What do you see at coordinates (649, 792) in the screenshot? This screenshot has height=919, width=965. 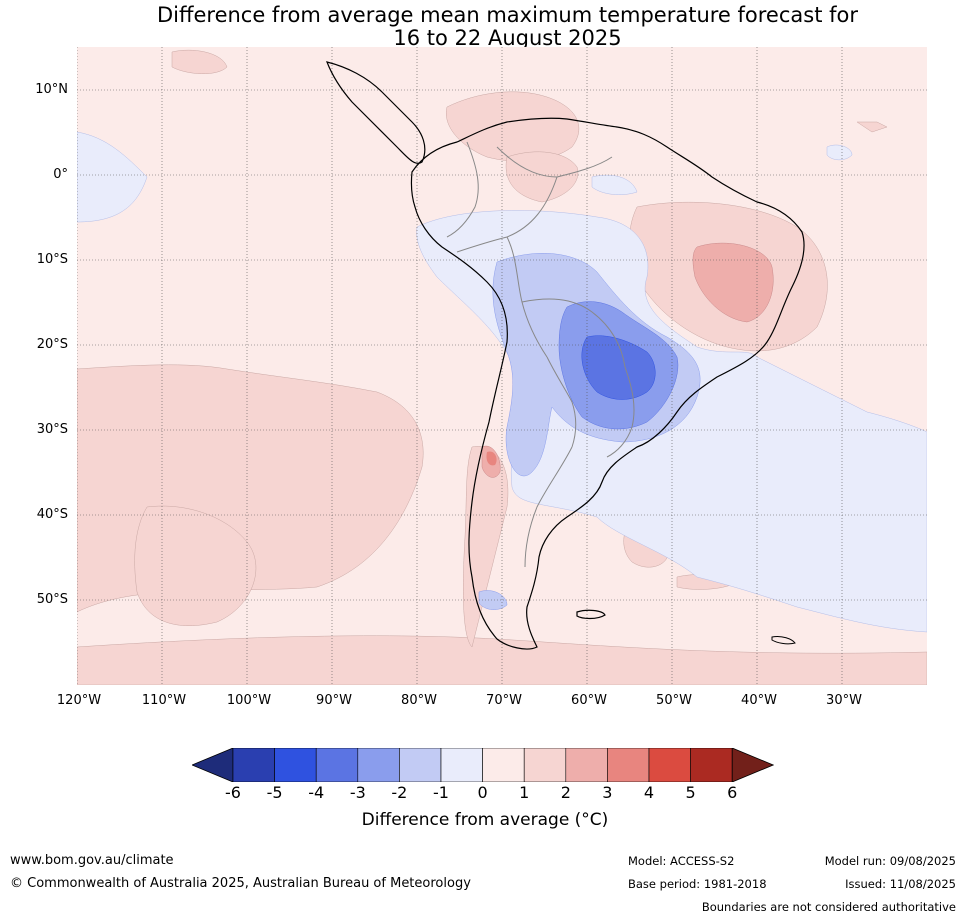 I see `colorbar-tick-label: 4` at bounding box center [649, 792].